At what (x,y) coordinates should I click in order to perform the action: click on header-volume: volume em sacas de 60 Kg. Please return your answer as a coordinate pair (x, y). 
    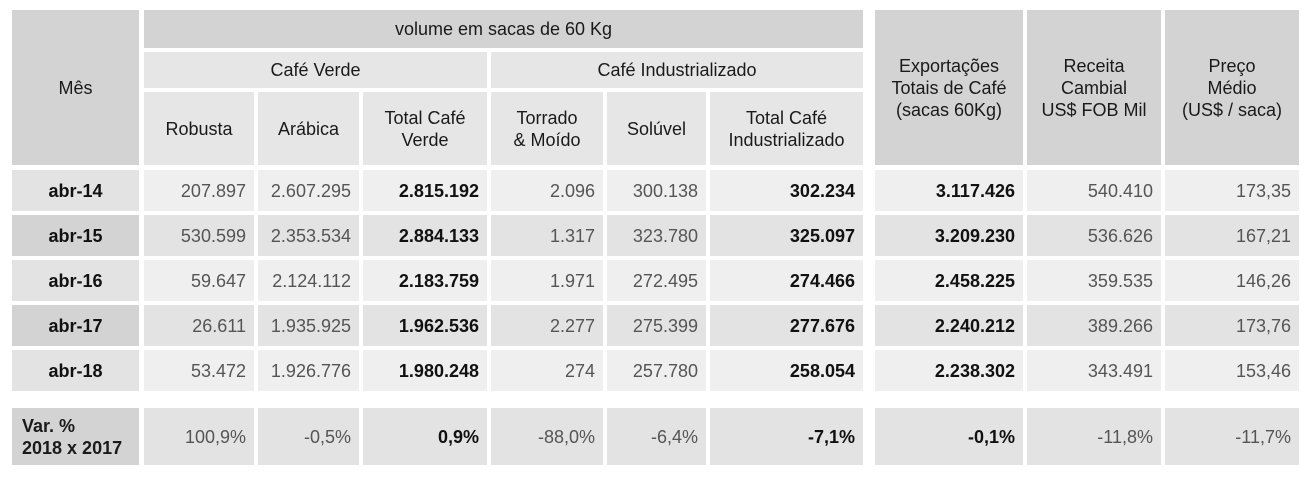
    Looking at the image, I should click on (503, 29).